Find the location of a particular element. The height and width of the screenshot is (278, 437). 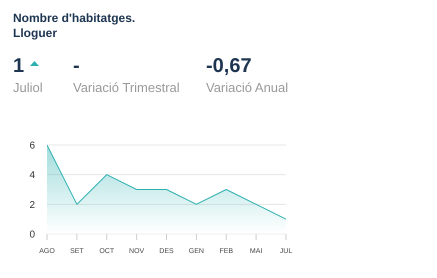

text: Variació Anual is located at coordinates (247, 87).